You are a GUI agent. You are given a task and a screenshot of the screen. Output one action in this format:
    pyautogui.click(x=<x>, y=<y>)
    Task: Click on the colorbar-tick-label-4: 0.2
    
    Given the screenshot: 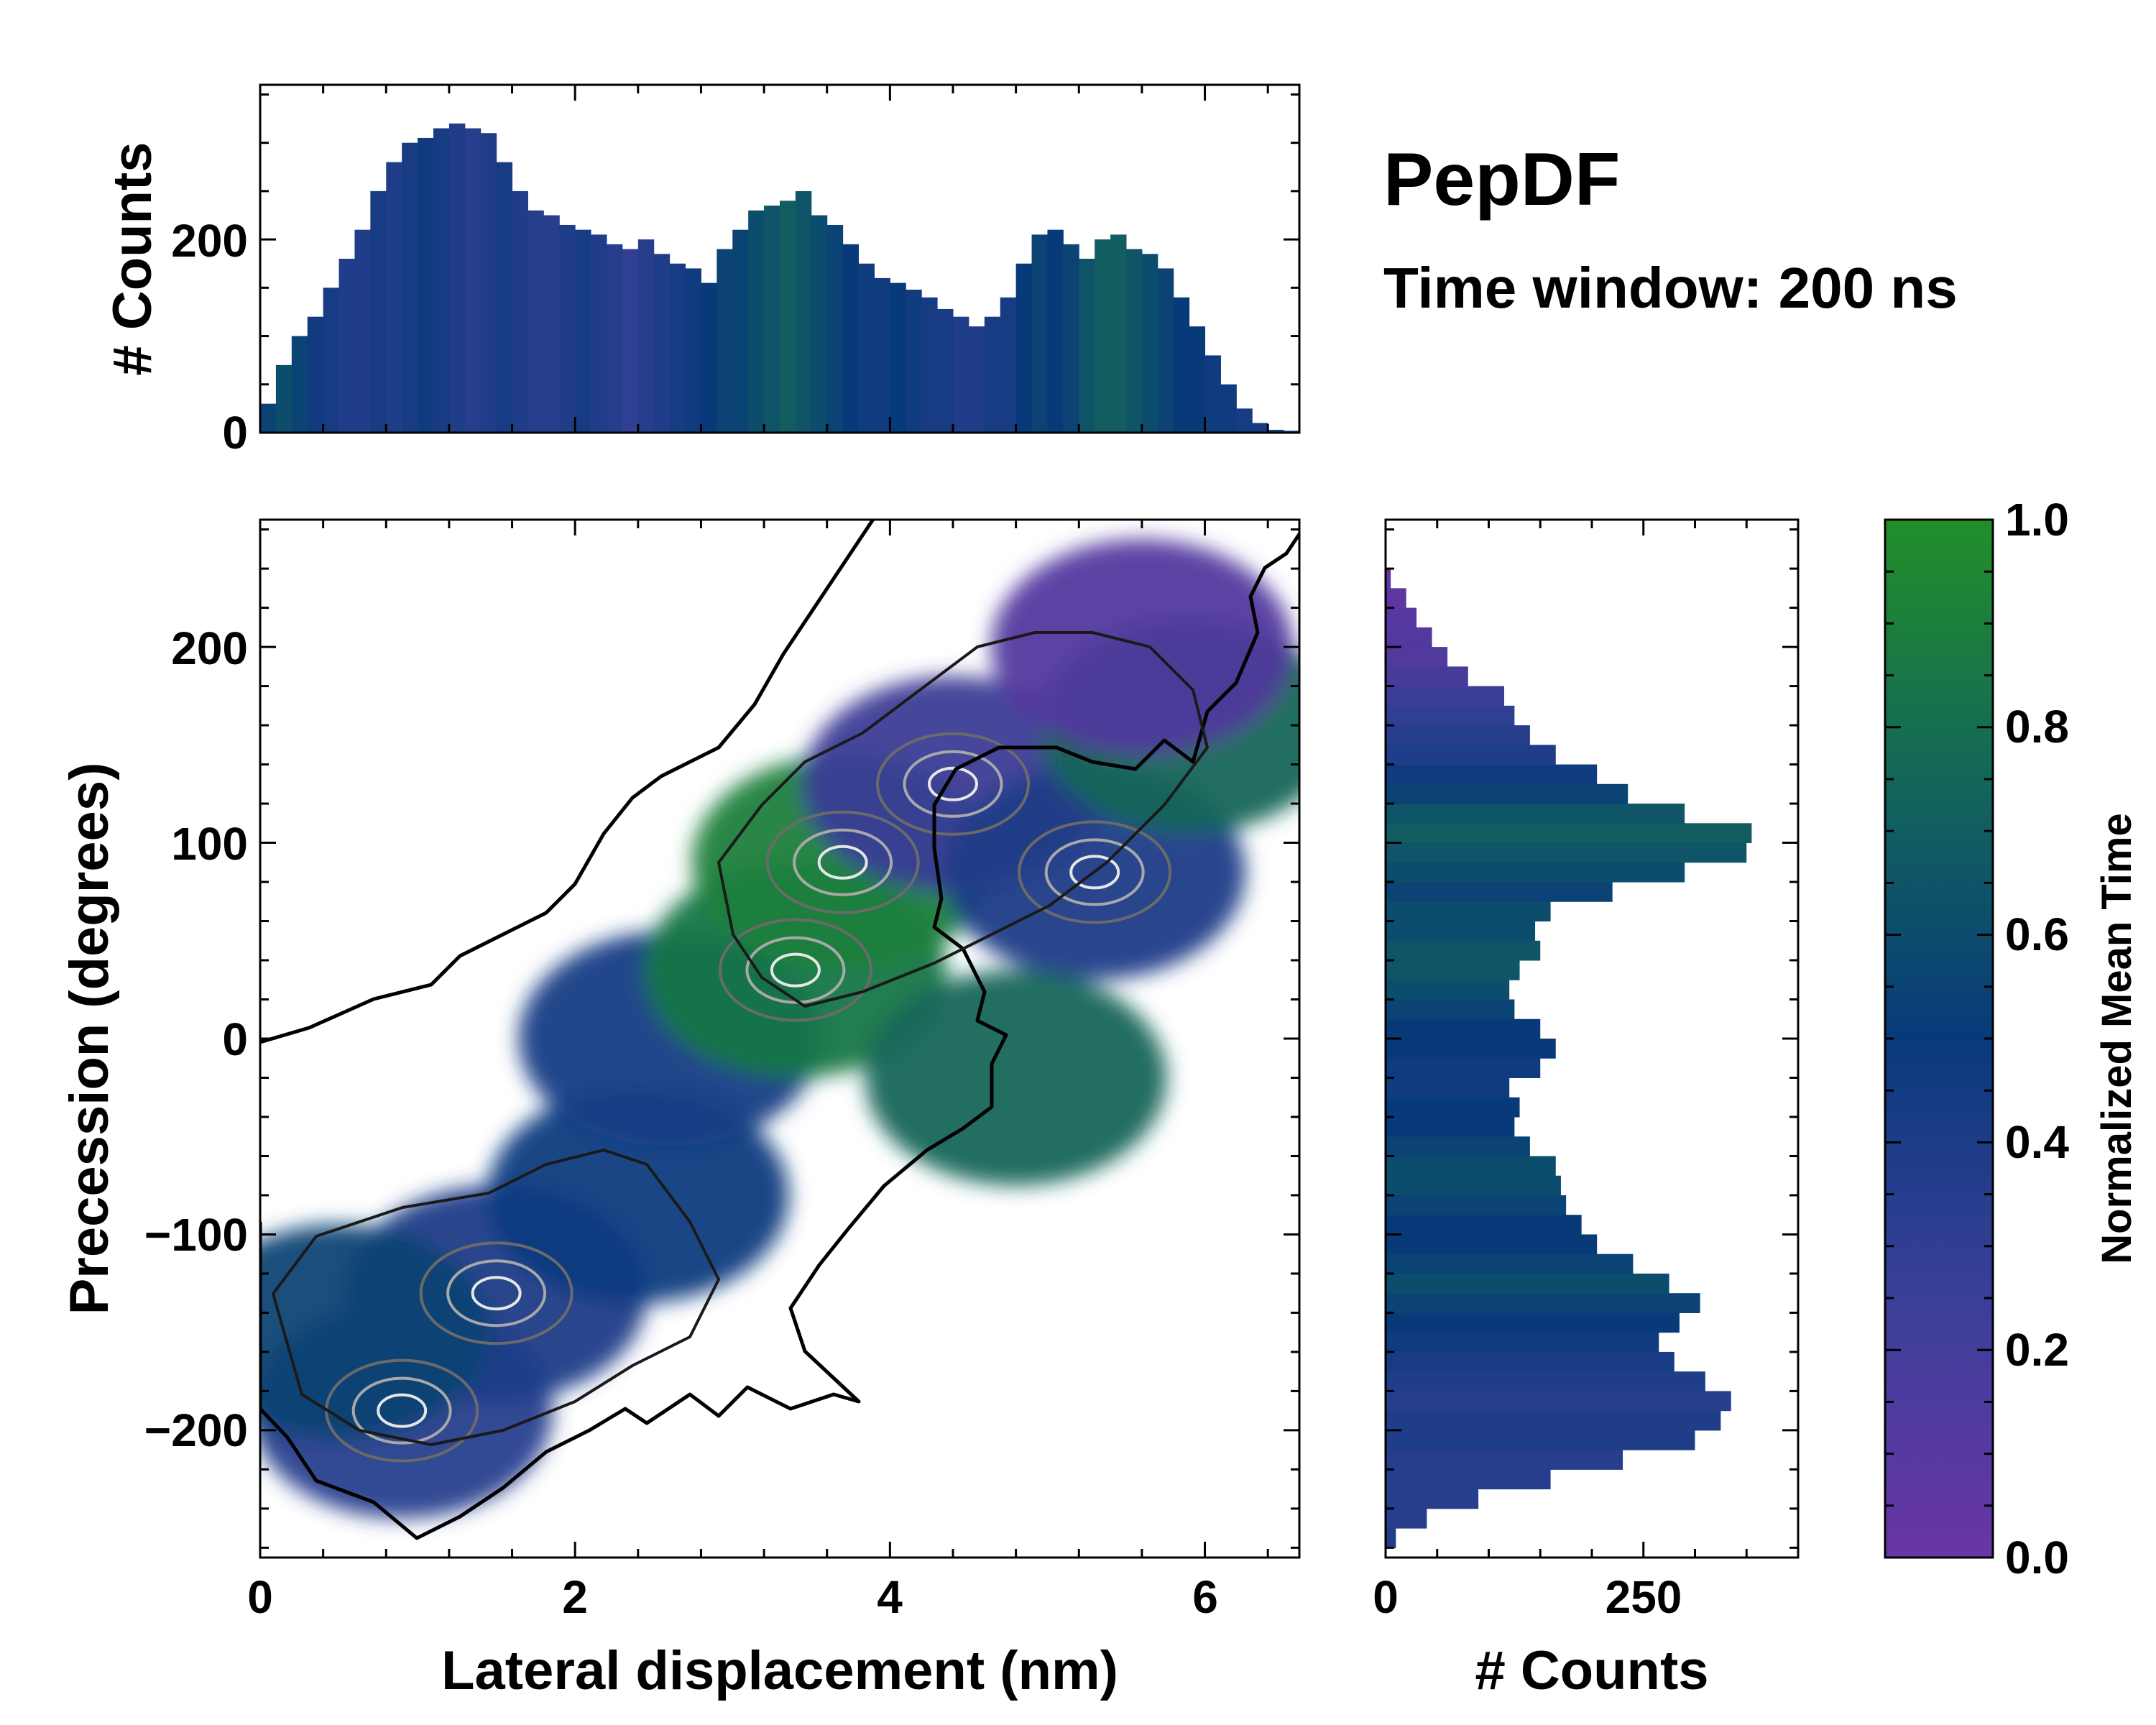 What is the action you would take?
    pyautogui.click(x=2037, y=1350)
    